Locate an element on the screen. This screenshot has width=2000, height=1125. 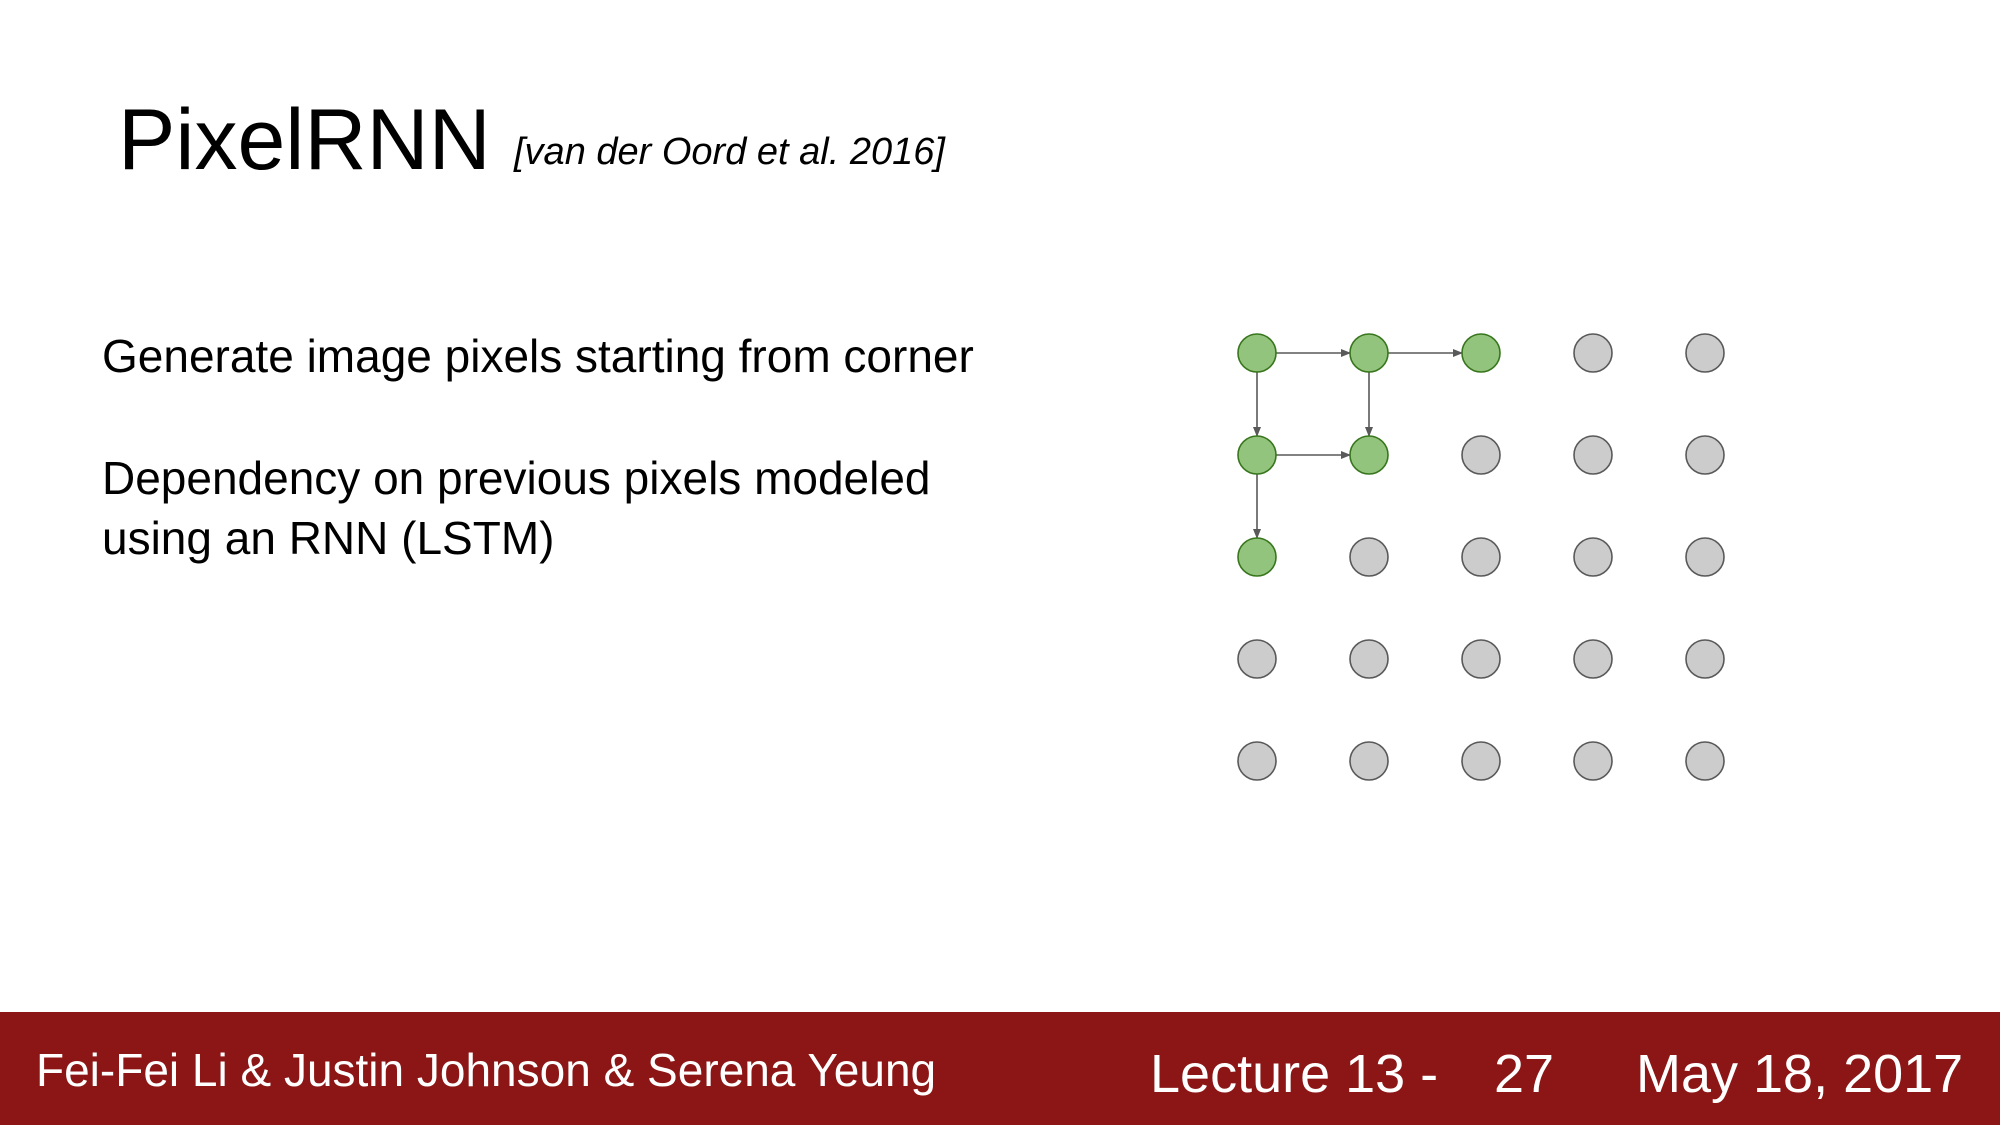
pixel-nodes is located at coordinates (1481, 557).